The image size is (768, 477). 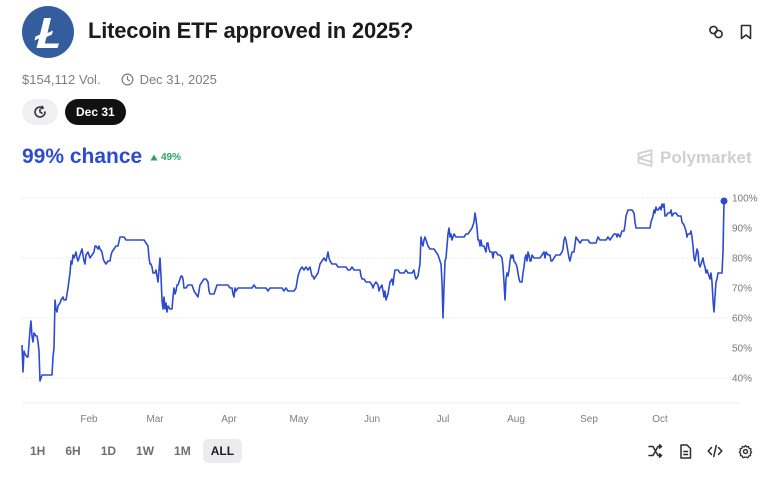 I want to click on x-tick-label: May, so click(x=299, y=419).